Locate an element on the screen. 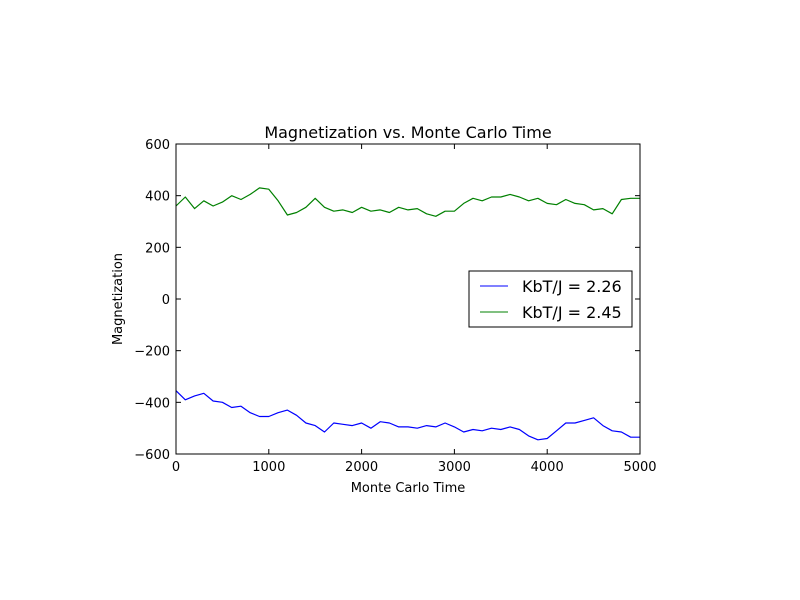 This screenshot has height=600, width=800. legend: KbT/J = 2.26 KbT/J = 2.45 is located at coordinates (550, 299).